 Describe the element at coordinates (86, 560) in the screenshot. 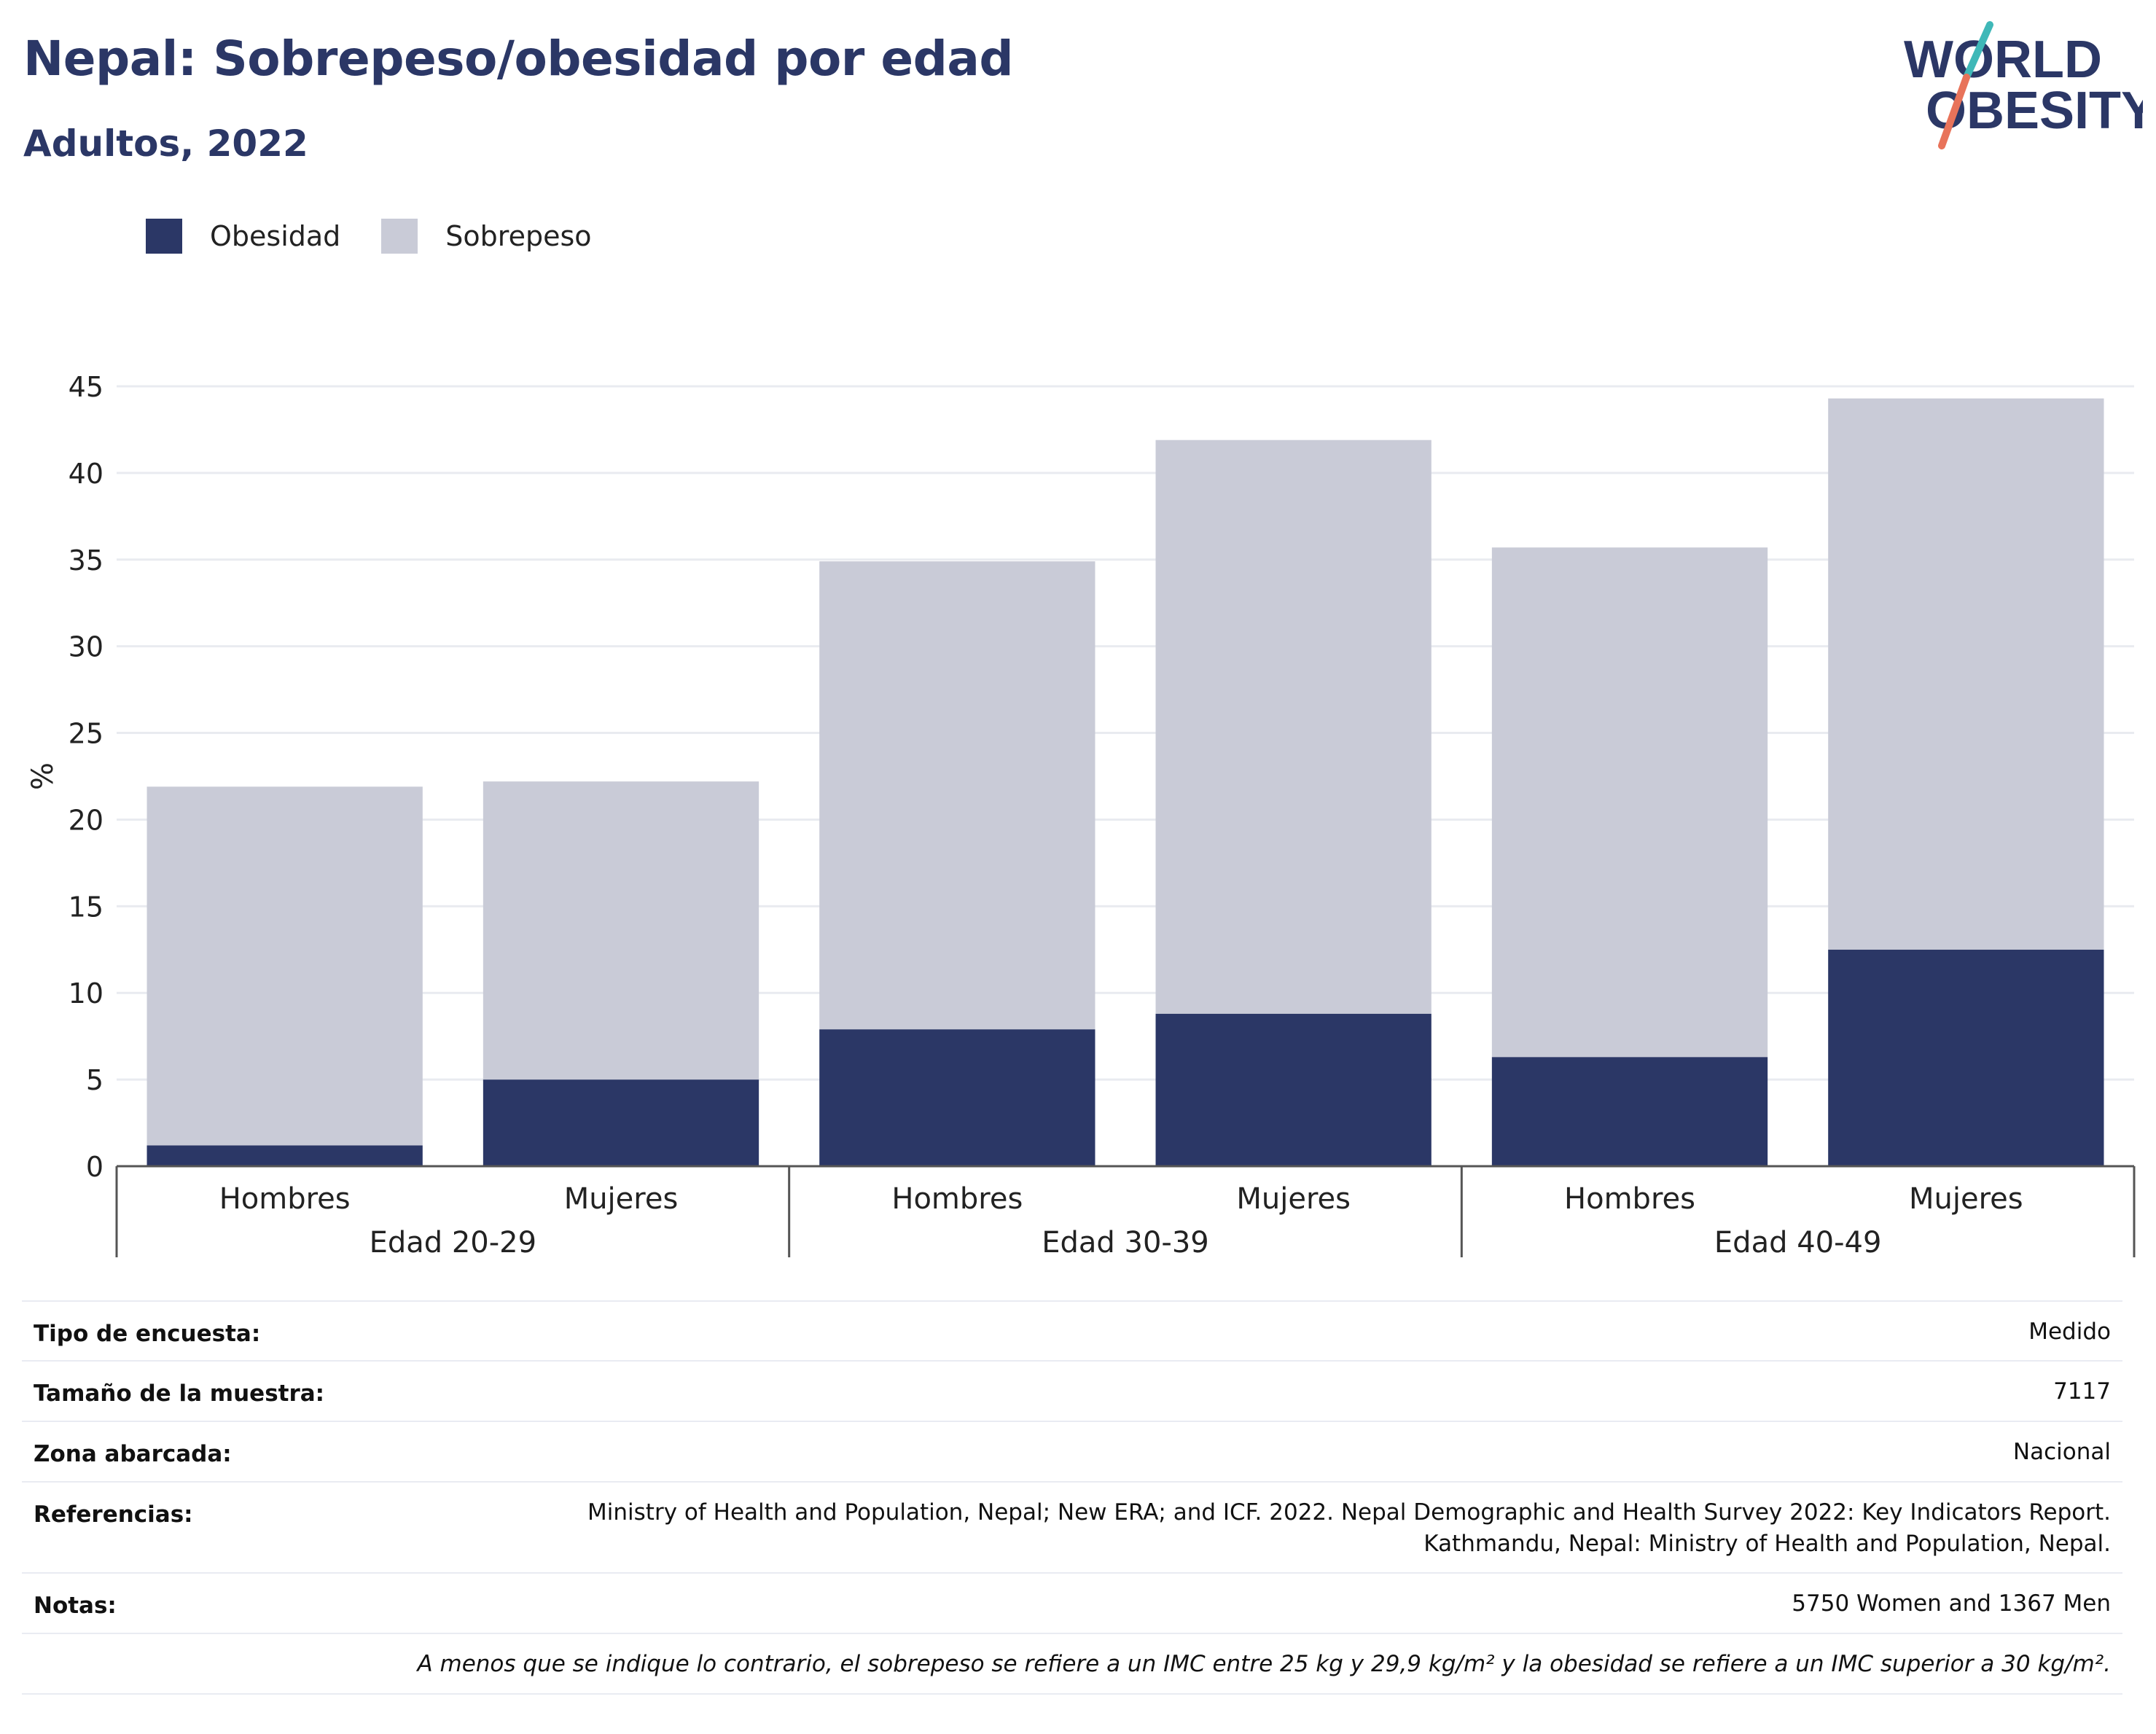

I see `y-tick-label: 35` at that location.